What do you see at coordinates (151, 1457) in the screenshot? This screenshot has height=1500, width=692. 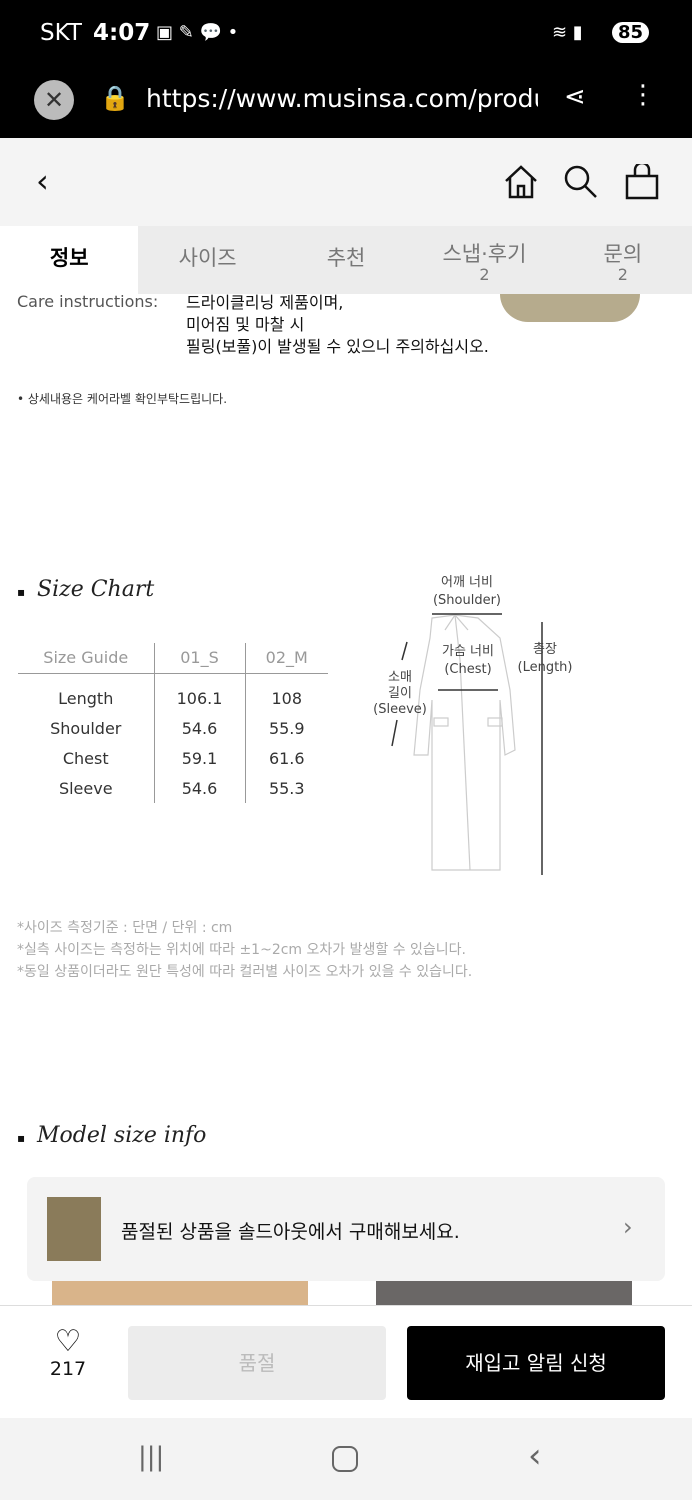 I see `recents-icon: |||` at bounding box center [151, 1457].